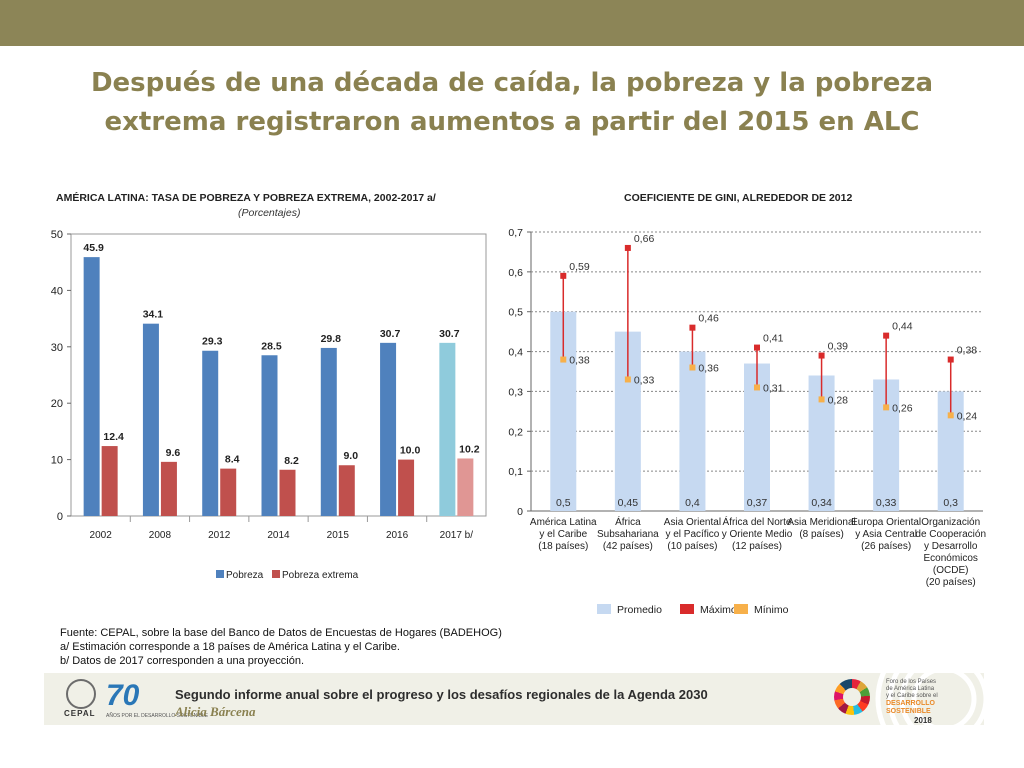 The height and width of the screenshot is (768, 1024). I want to click on poverty-ytick-label: 40, so click(57, 291).